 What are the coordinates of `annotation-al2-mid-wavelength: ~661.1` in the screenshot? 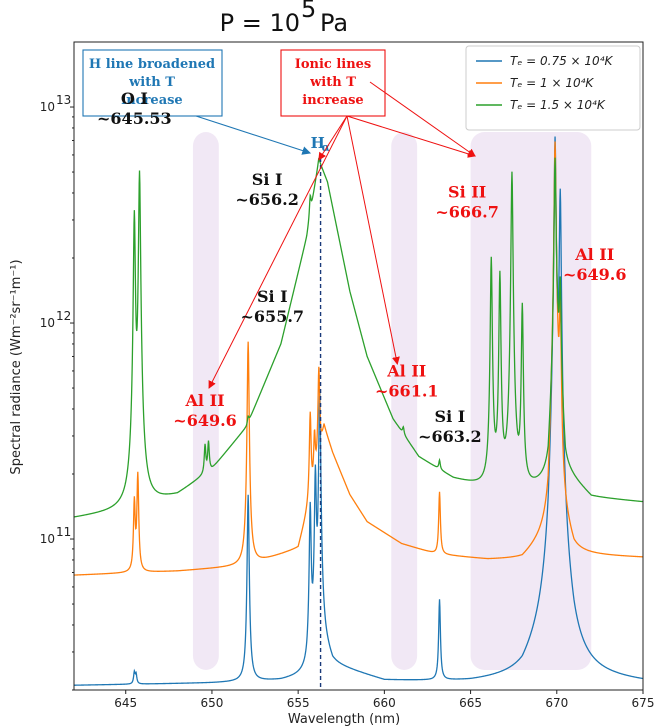 It's located at (407, 390).